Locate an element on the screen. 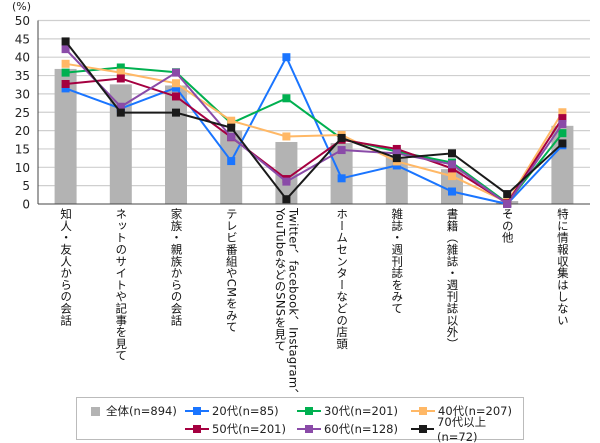 This screenshot has width=600, height=443. legend-label: 70代以上(n=72) is located at coordinates (462, 429).